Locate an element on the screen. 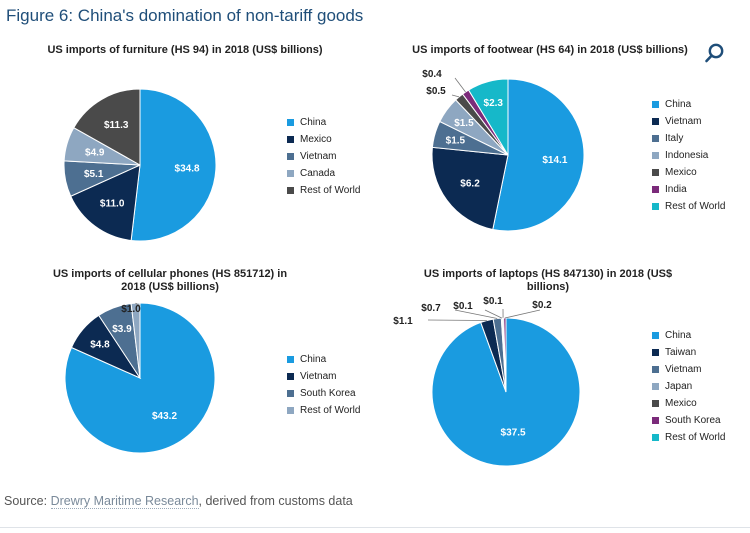 This screenshot has width=750, height=533. data-label-rest-of-world: $11.3 is located at coordinates (116, 125).